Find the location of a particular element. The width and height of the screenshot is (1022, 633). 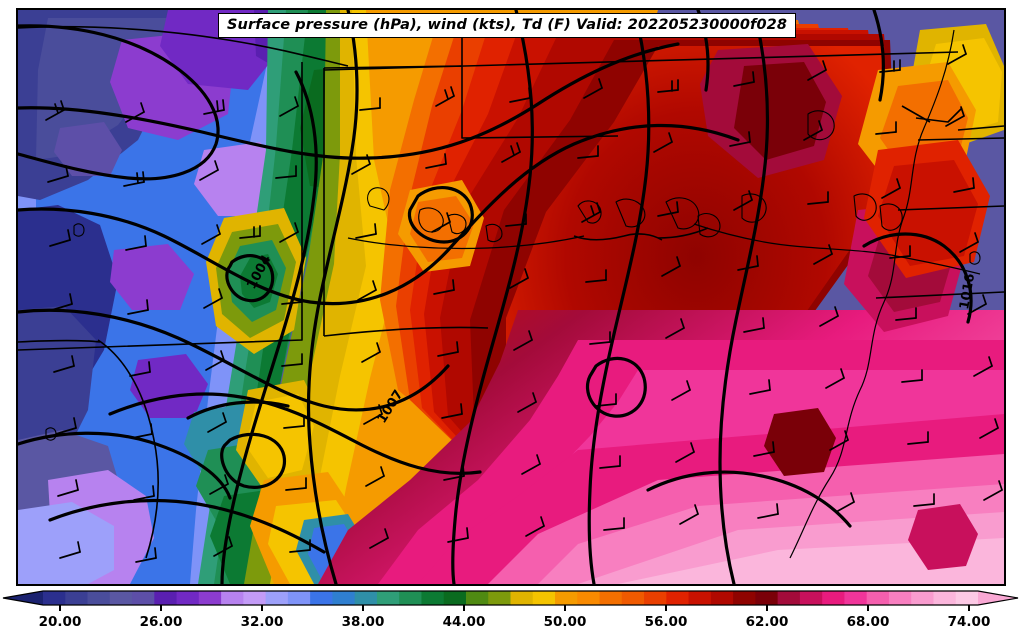

colorbar-tick-label: 44.00 is located at coordinates (464, 622).